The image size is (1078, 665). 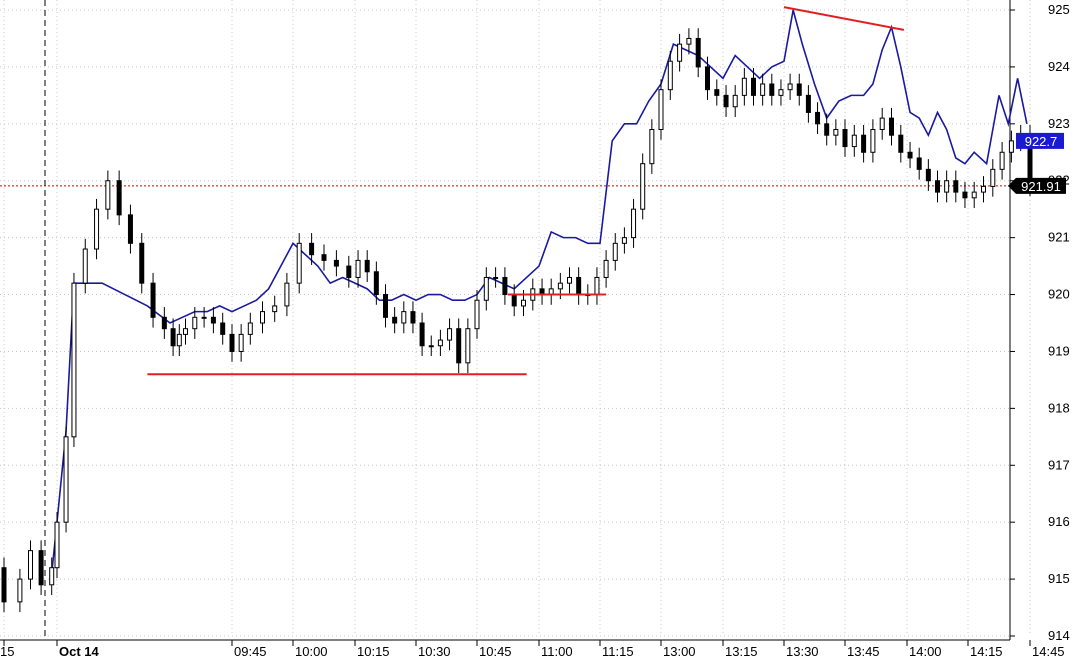 What do you see at coordinates (1059, 521) in the screenshot?
I see `y-tick-label: 916` at bounding box center [1059, 521].